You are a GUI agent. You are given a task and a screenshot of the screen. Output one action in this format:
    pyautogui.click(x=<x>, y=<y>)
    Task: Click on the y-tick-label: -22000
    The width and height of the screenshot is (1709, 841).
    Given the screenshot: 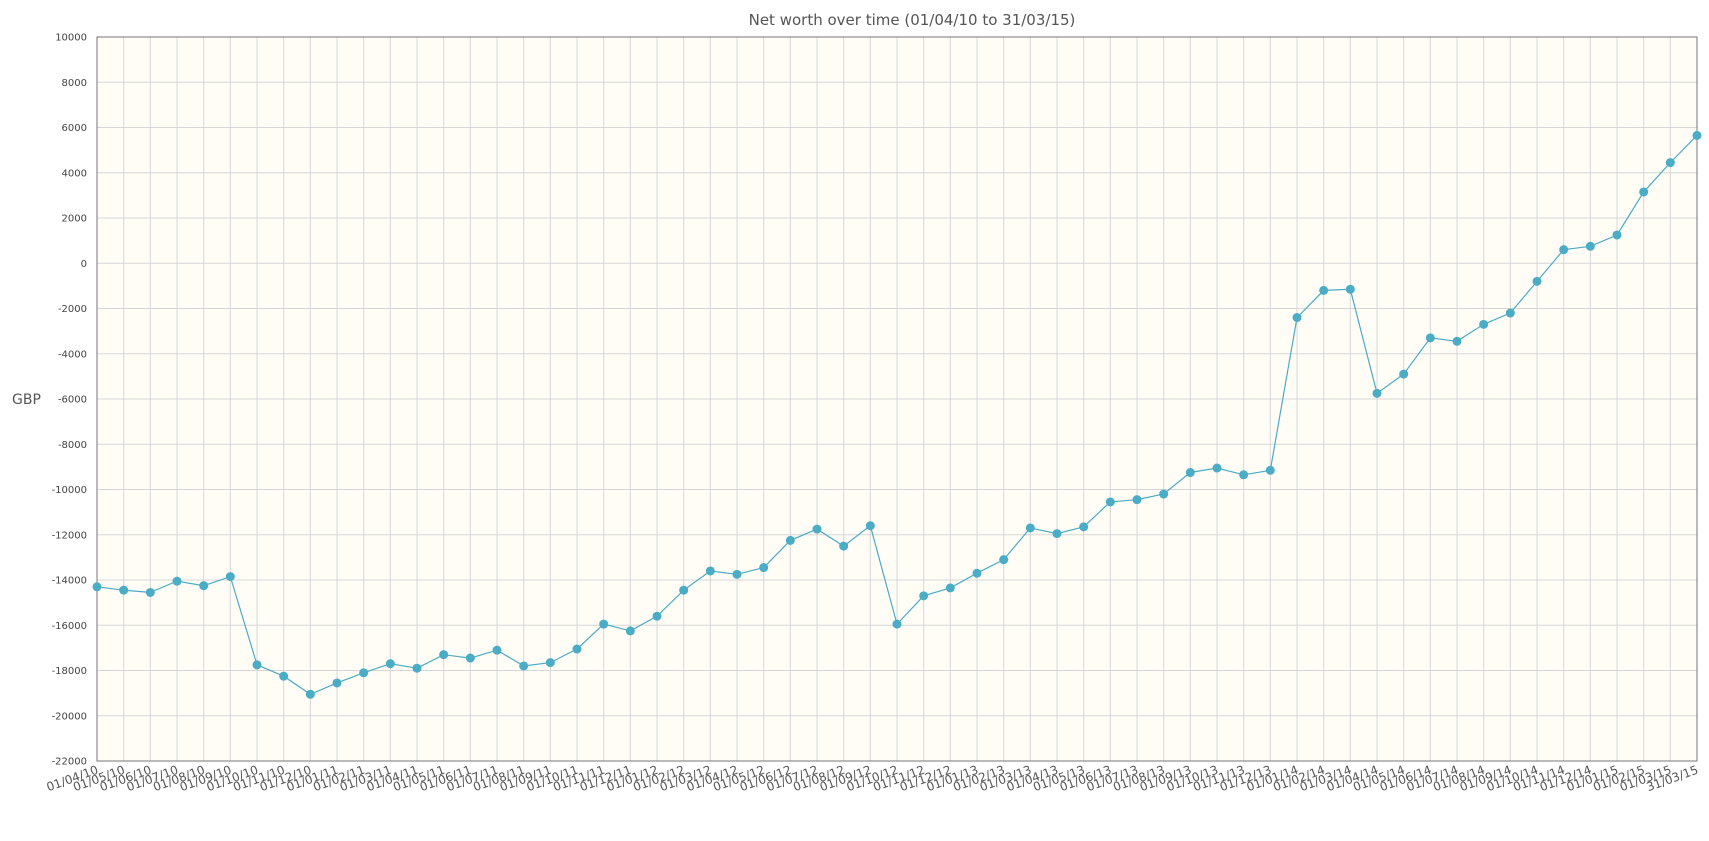 What is the action you would take?
    pyautogui.click(x=69, y=762)
    